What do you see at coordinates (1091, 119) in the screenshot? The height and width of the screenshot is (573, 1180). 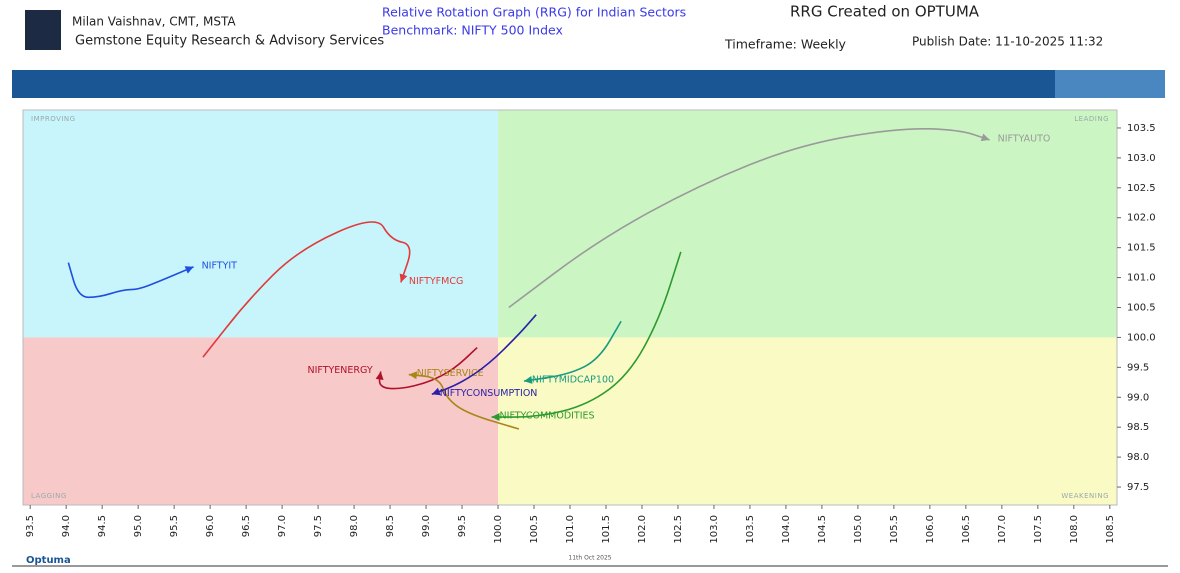 I see `quadrant-label: LEADING` at bounding box center [1091, 119].